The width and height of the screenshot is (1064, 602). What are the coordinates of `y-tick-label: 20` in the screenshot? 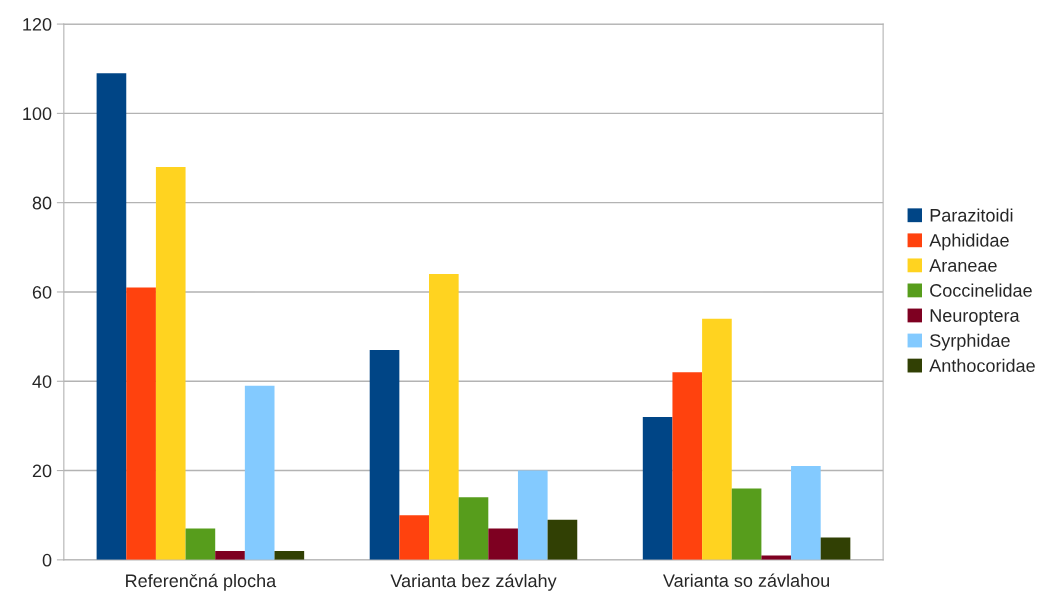 It's located at (42, 471).